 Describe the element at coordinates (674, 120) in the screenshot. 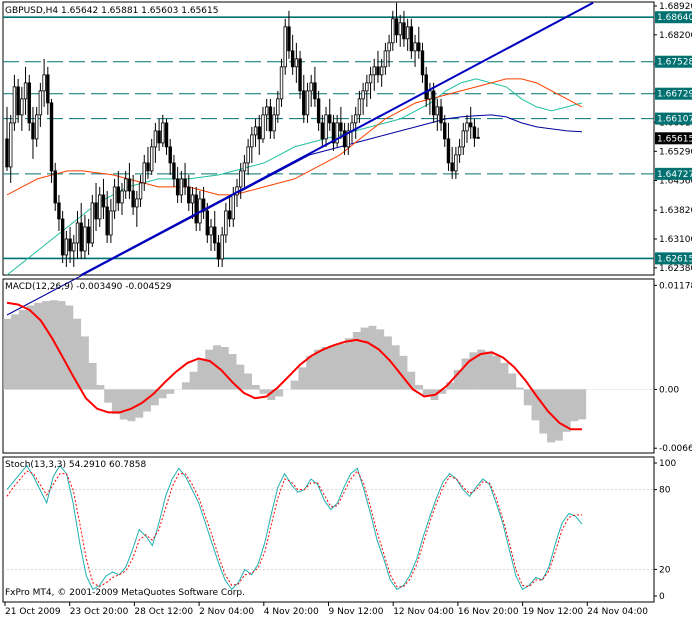

I see `price-level-label: 1.66107` at that location.